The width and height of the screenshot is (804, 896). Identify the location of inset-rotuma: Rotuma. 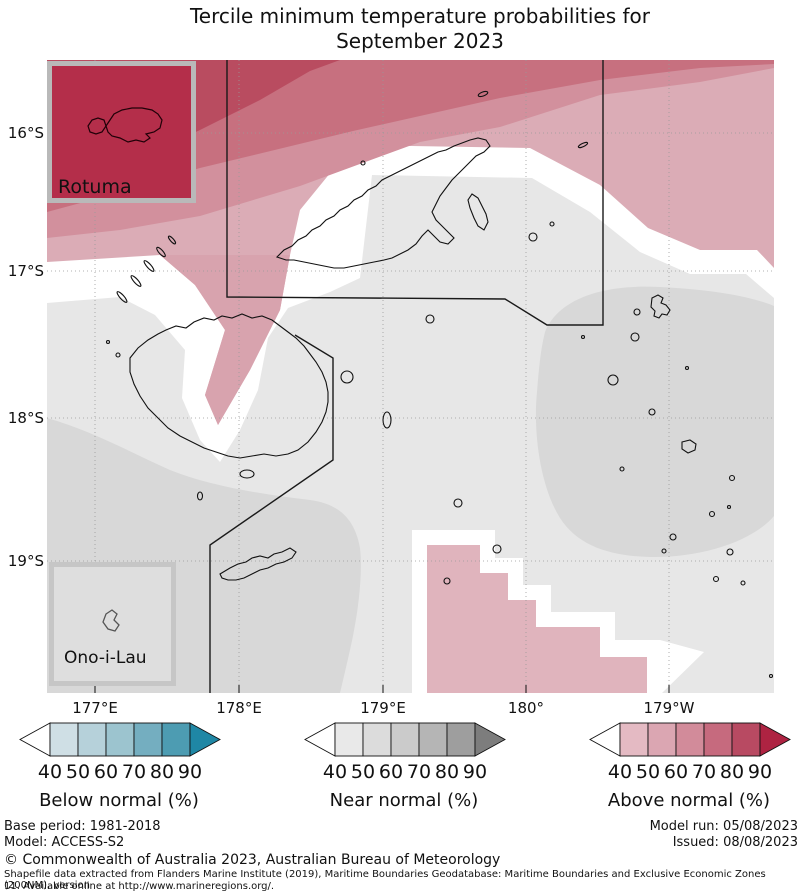
(121, 132).